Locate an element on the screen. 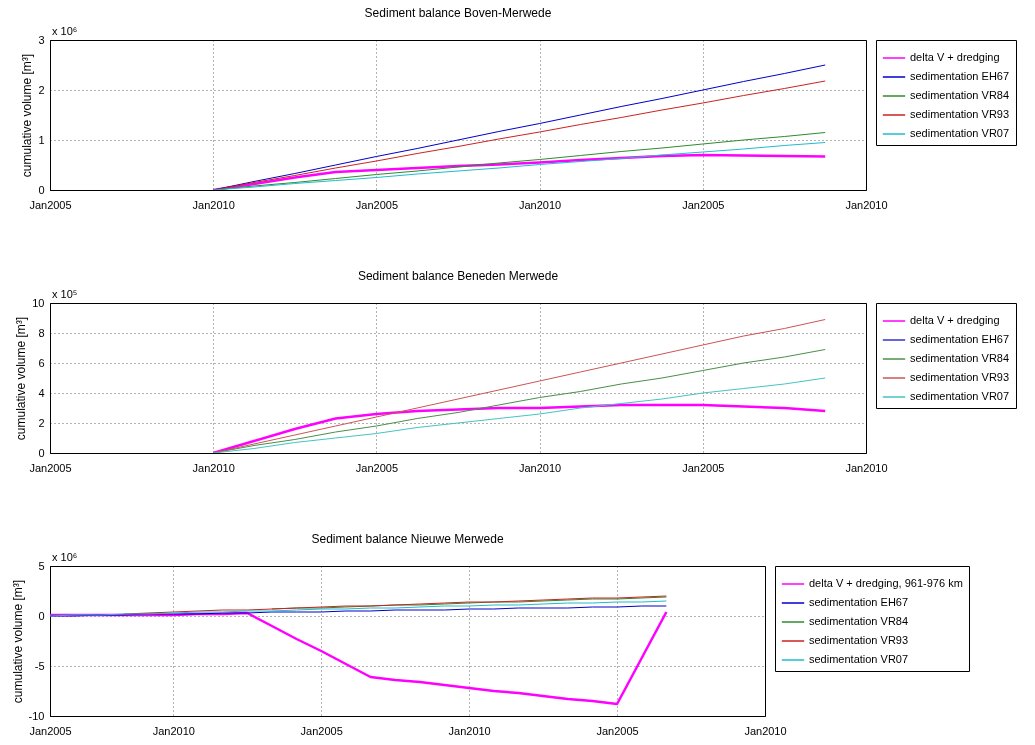 This screenshot has height=745, width=1035. chart-title: Sediment balance Nieuwe Merwede is located at coordinates (407, 539).